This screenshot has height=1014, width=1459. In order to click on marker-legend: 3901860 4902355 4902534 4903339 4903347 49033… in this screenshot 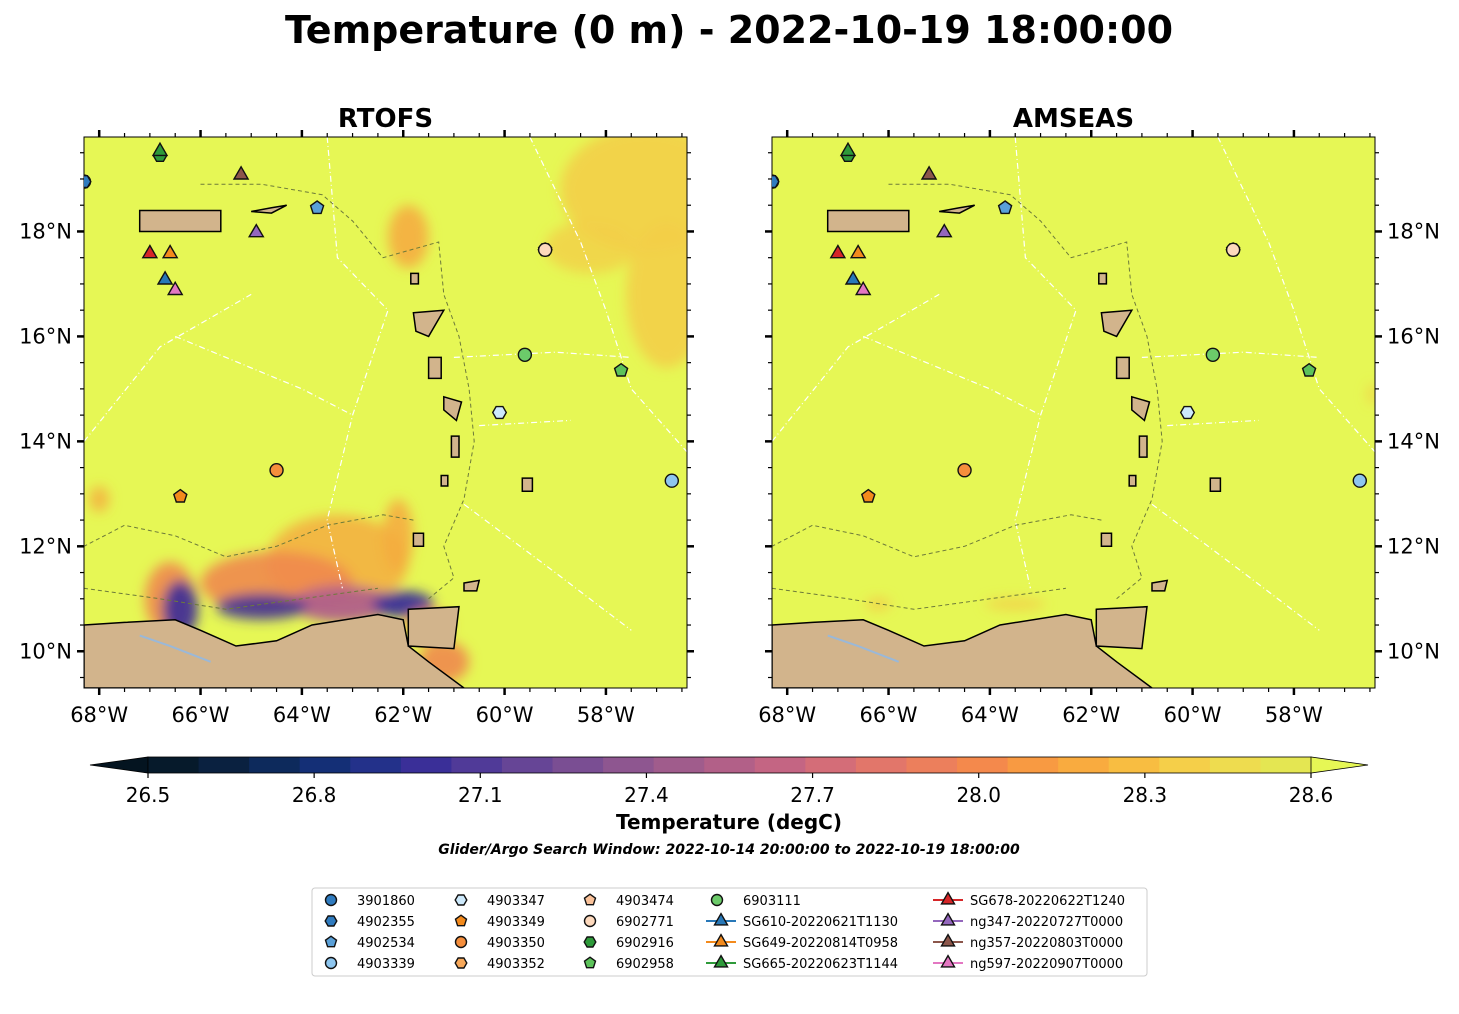, I will do `click(729, 932)`.